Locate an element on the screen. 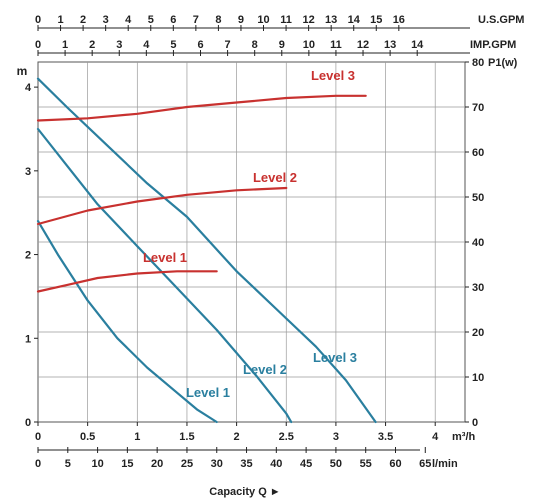 Image resolution: width=537 pixels, height=504 pixels. curve-label-power: Level 1 is located at coordinates (165, 257).